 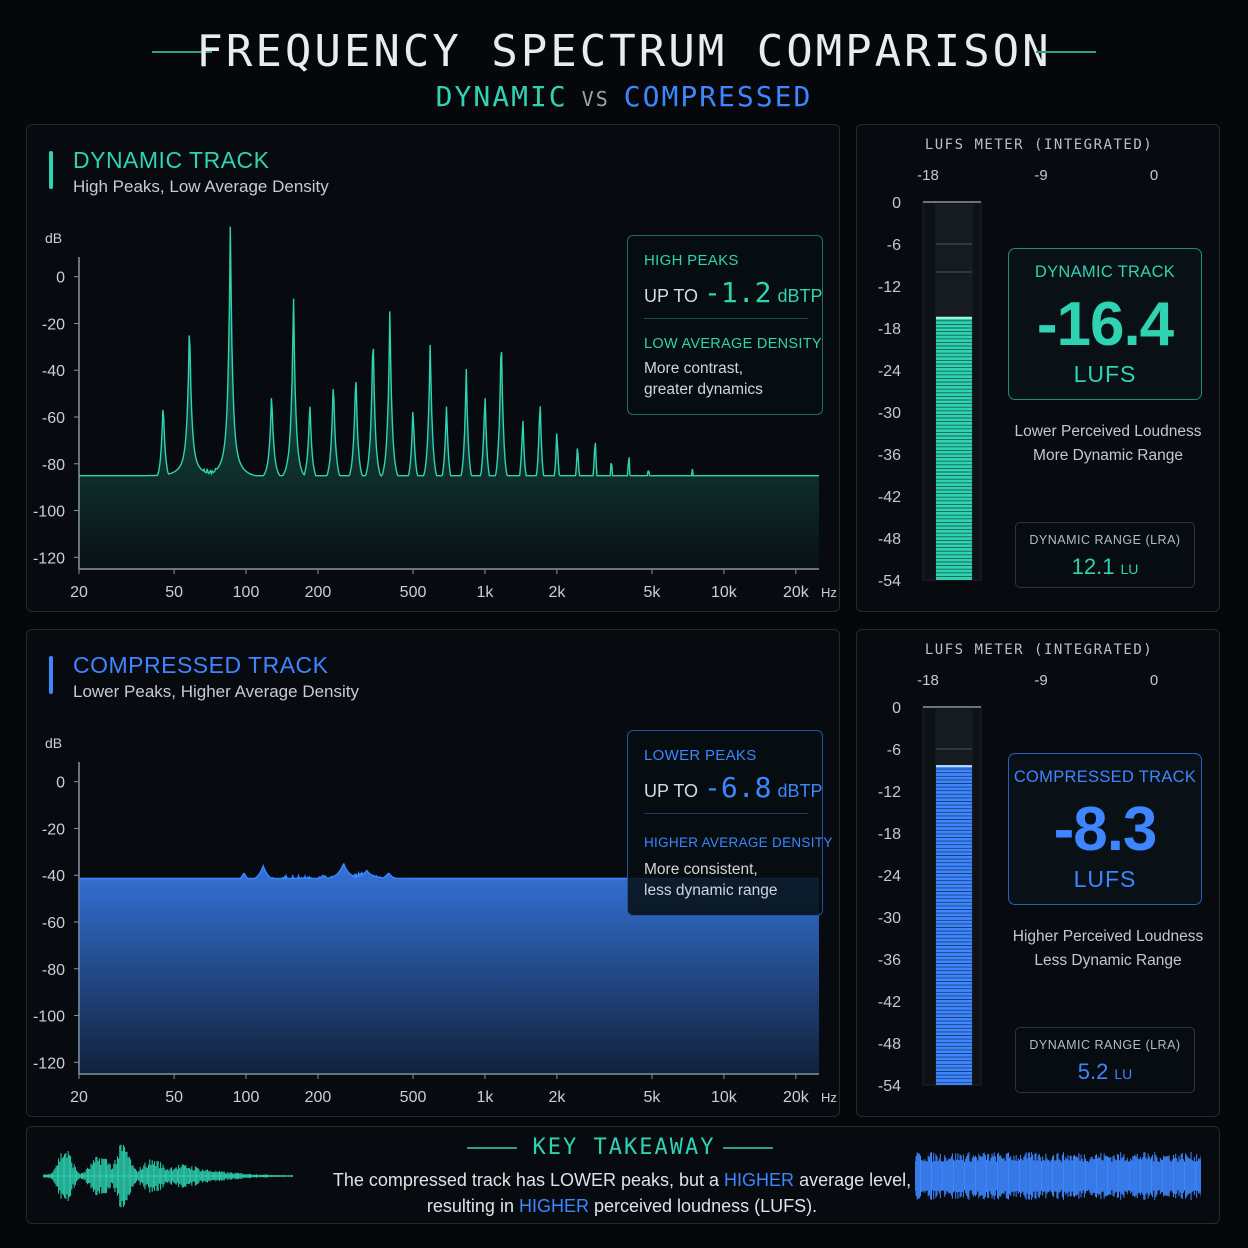 I want to click on takeaway-l1a: The compressed track has, so click(x=441, y=1180).